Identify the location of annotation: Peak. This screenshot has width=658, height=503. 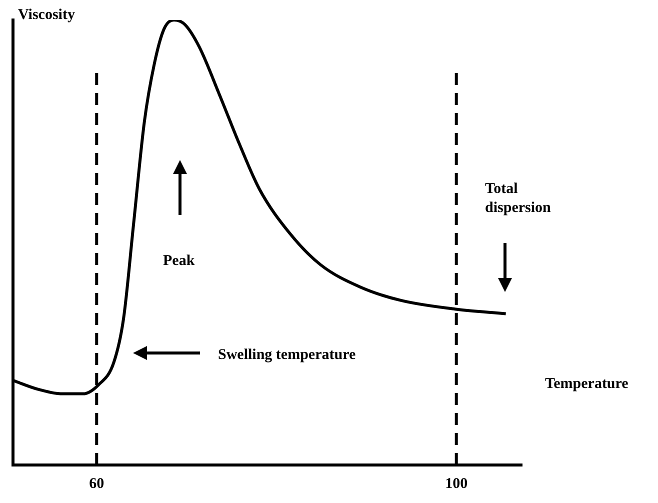
(179, 261).